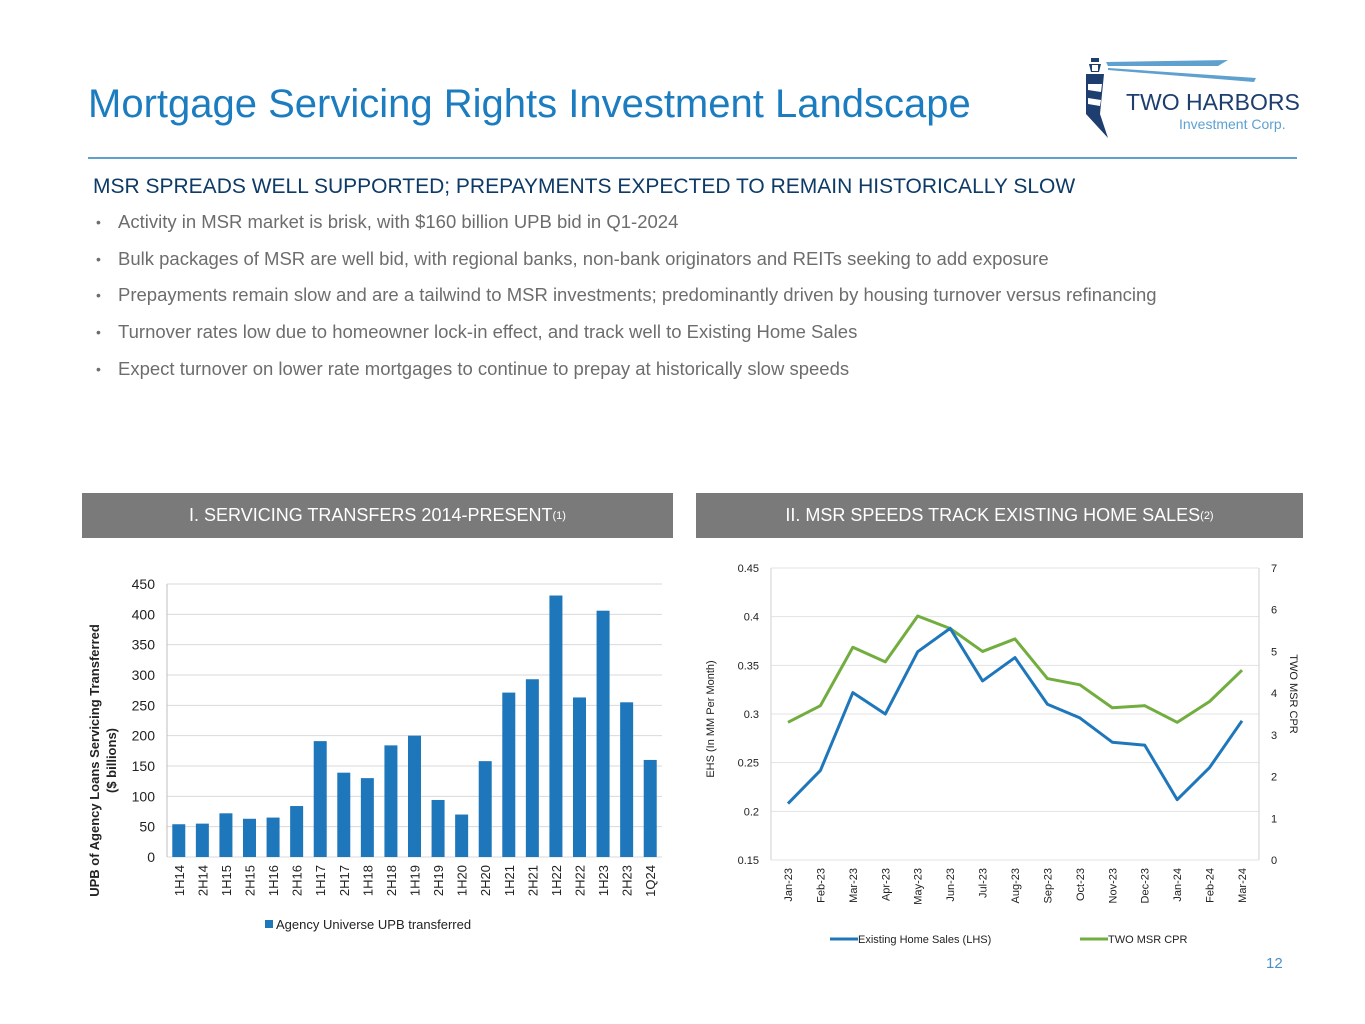 This screenshot has width=1365, height=1024. Describe the element at coordinates (821, 885) in the screenshot. I see `x-tick-label: Feb-23` at that location.